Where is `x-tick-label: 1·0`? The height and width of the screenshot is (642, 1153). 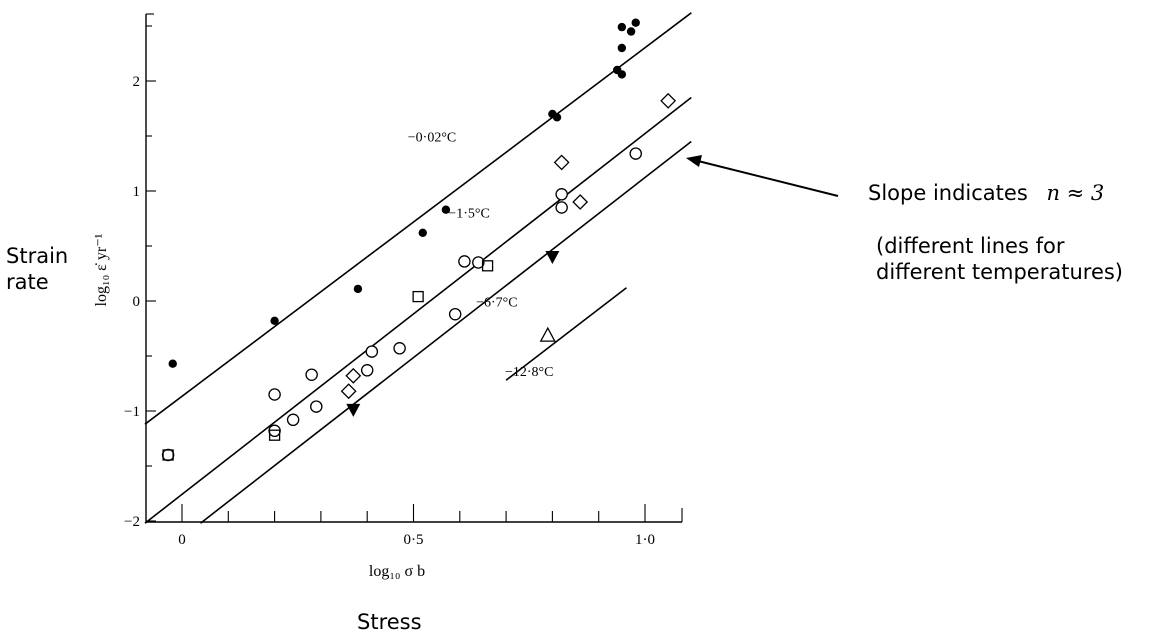 x-tick-label: 1·0 is located at coordinates (645, 540).